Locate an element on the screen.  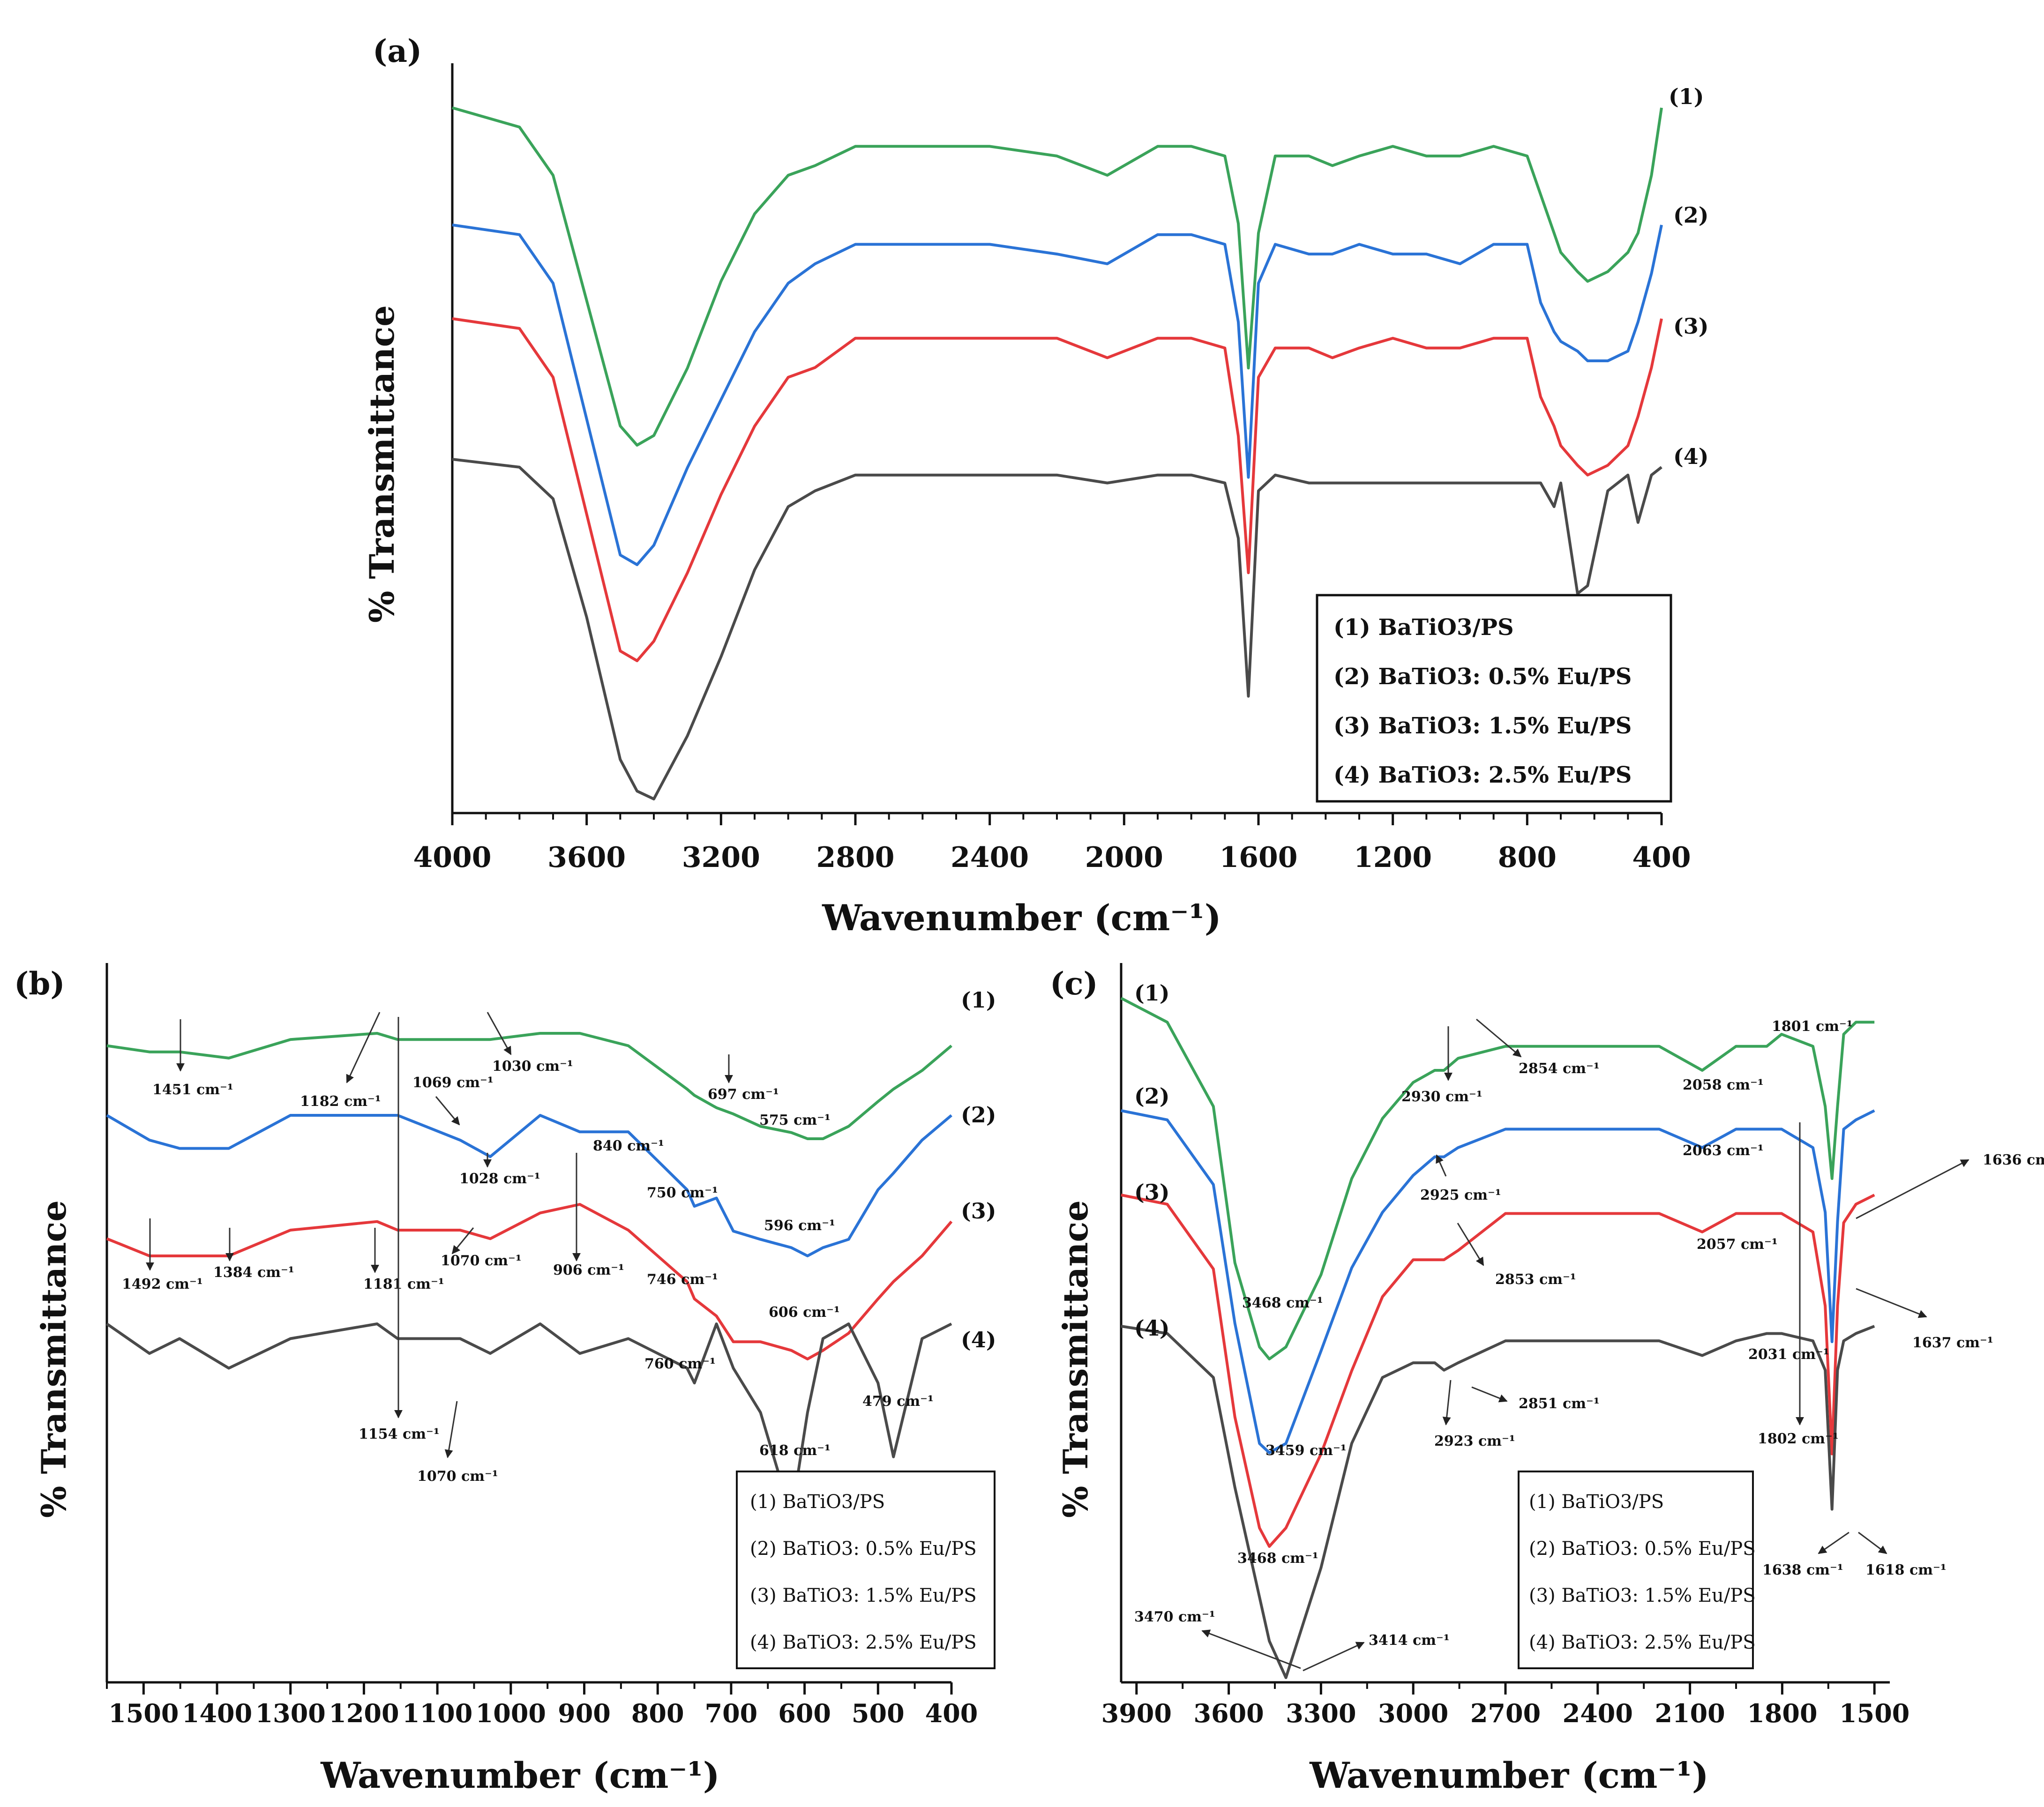
panel-b-annotation-label: 1384 cm⁻¹ is located at coordinates (254, 1272).